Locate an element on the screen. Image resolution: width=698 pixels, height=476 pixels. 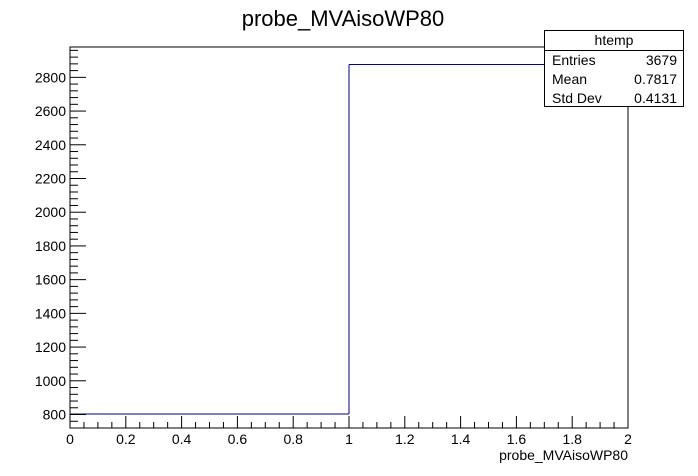
stats-label: Std Dev is located at coordinates (577, 98).